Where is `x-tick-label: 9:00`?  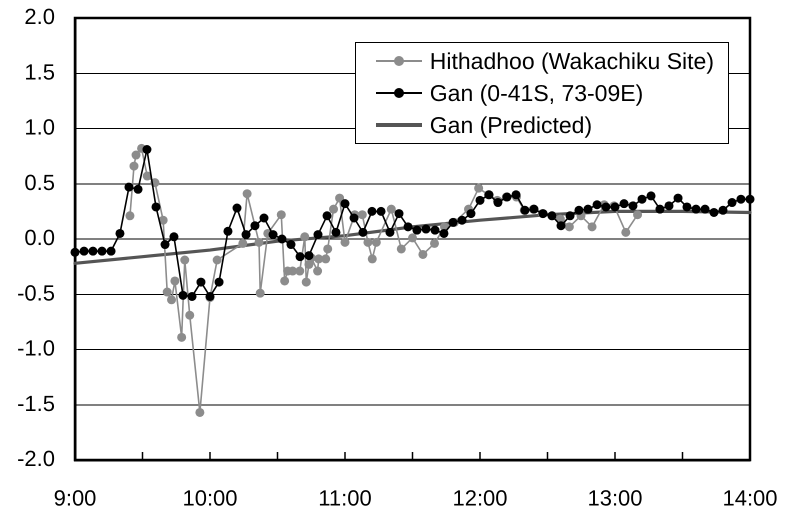 x-tick-label: 9:00 is located at coordinates (75, 497).